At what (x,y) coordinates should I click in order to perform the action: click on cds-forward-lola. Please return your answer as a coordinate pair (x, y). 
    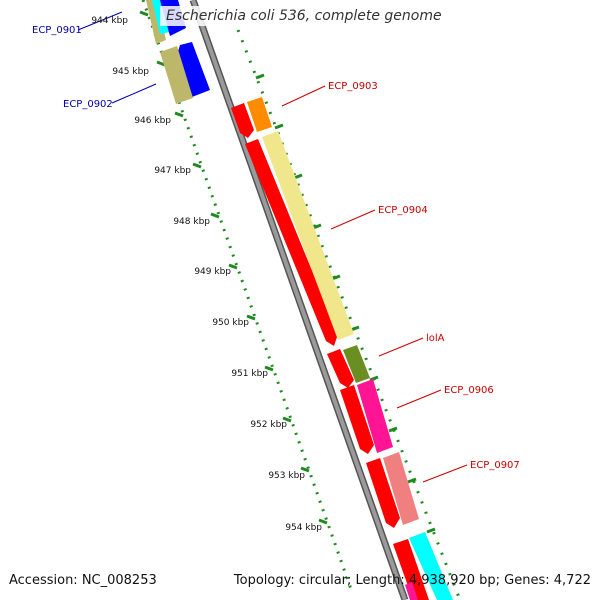
    Looking at the image, I should click on (340, 368).